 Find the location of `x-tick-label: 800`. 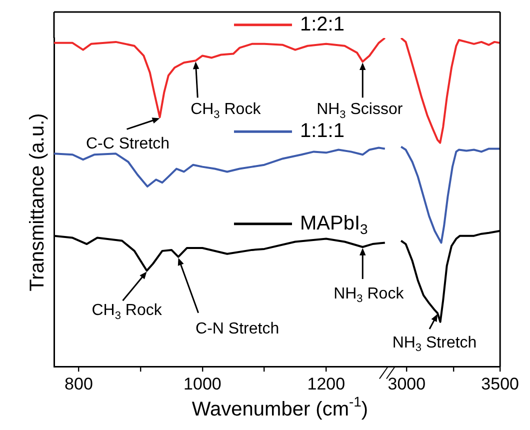

x-tick-label: 800 is located at coordinates (78, 384).